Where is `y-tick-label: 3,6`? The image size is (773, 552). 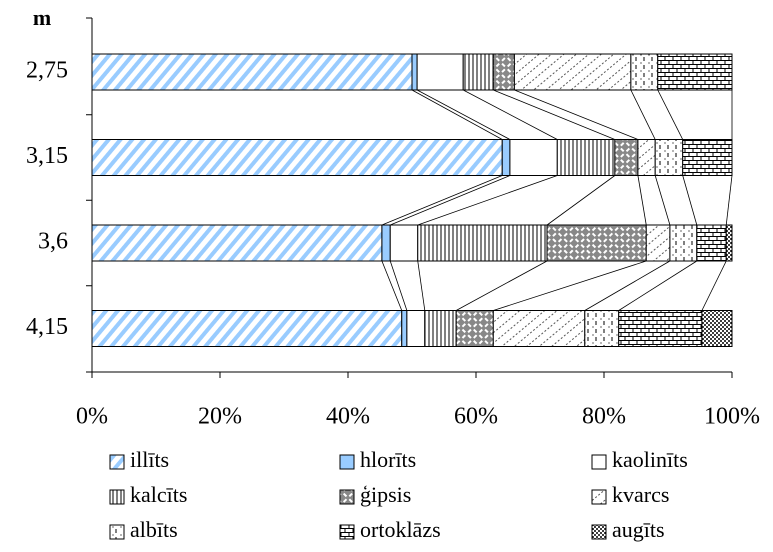
y-tick-label: 3,6 is located at coordinates (53, 242).